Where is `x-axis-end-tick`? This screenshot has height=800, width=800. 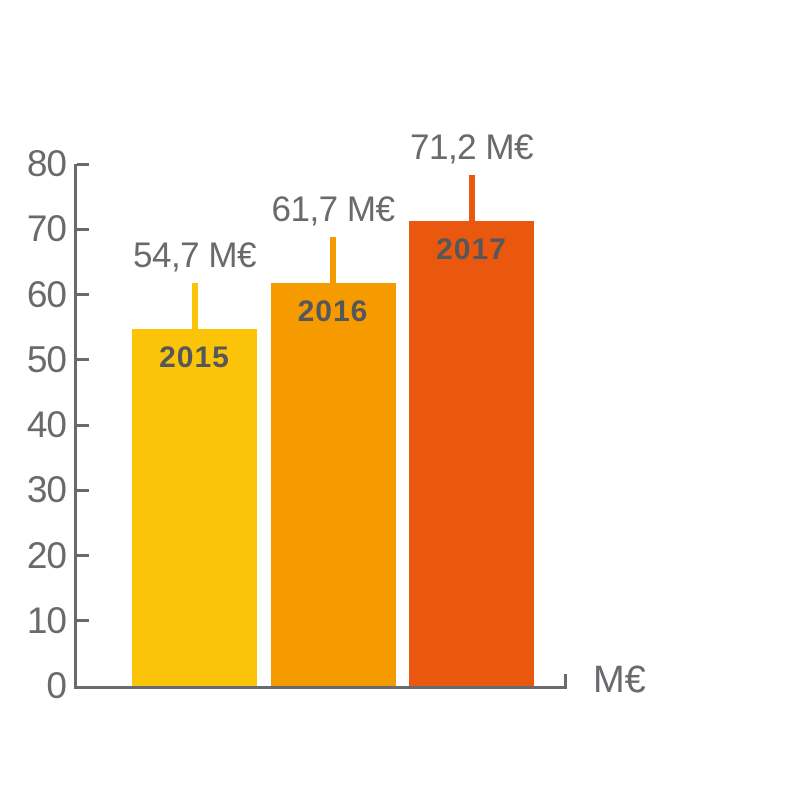 x-axis-end-tick is located at coordinates (565, 681).